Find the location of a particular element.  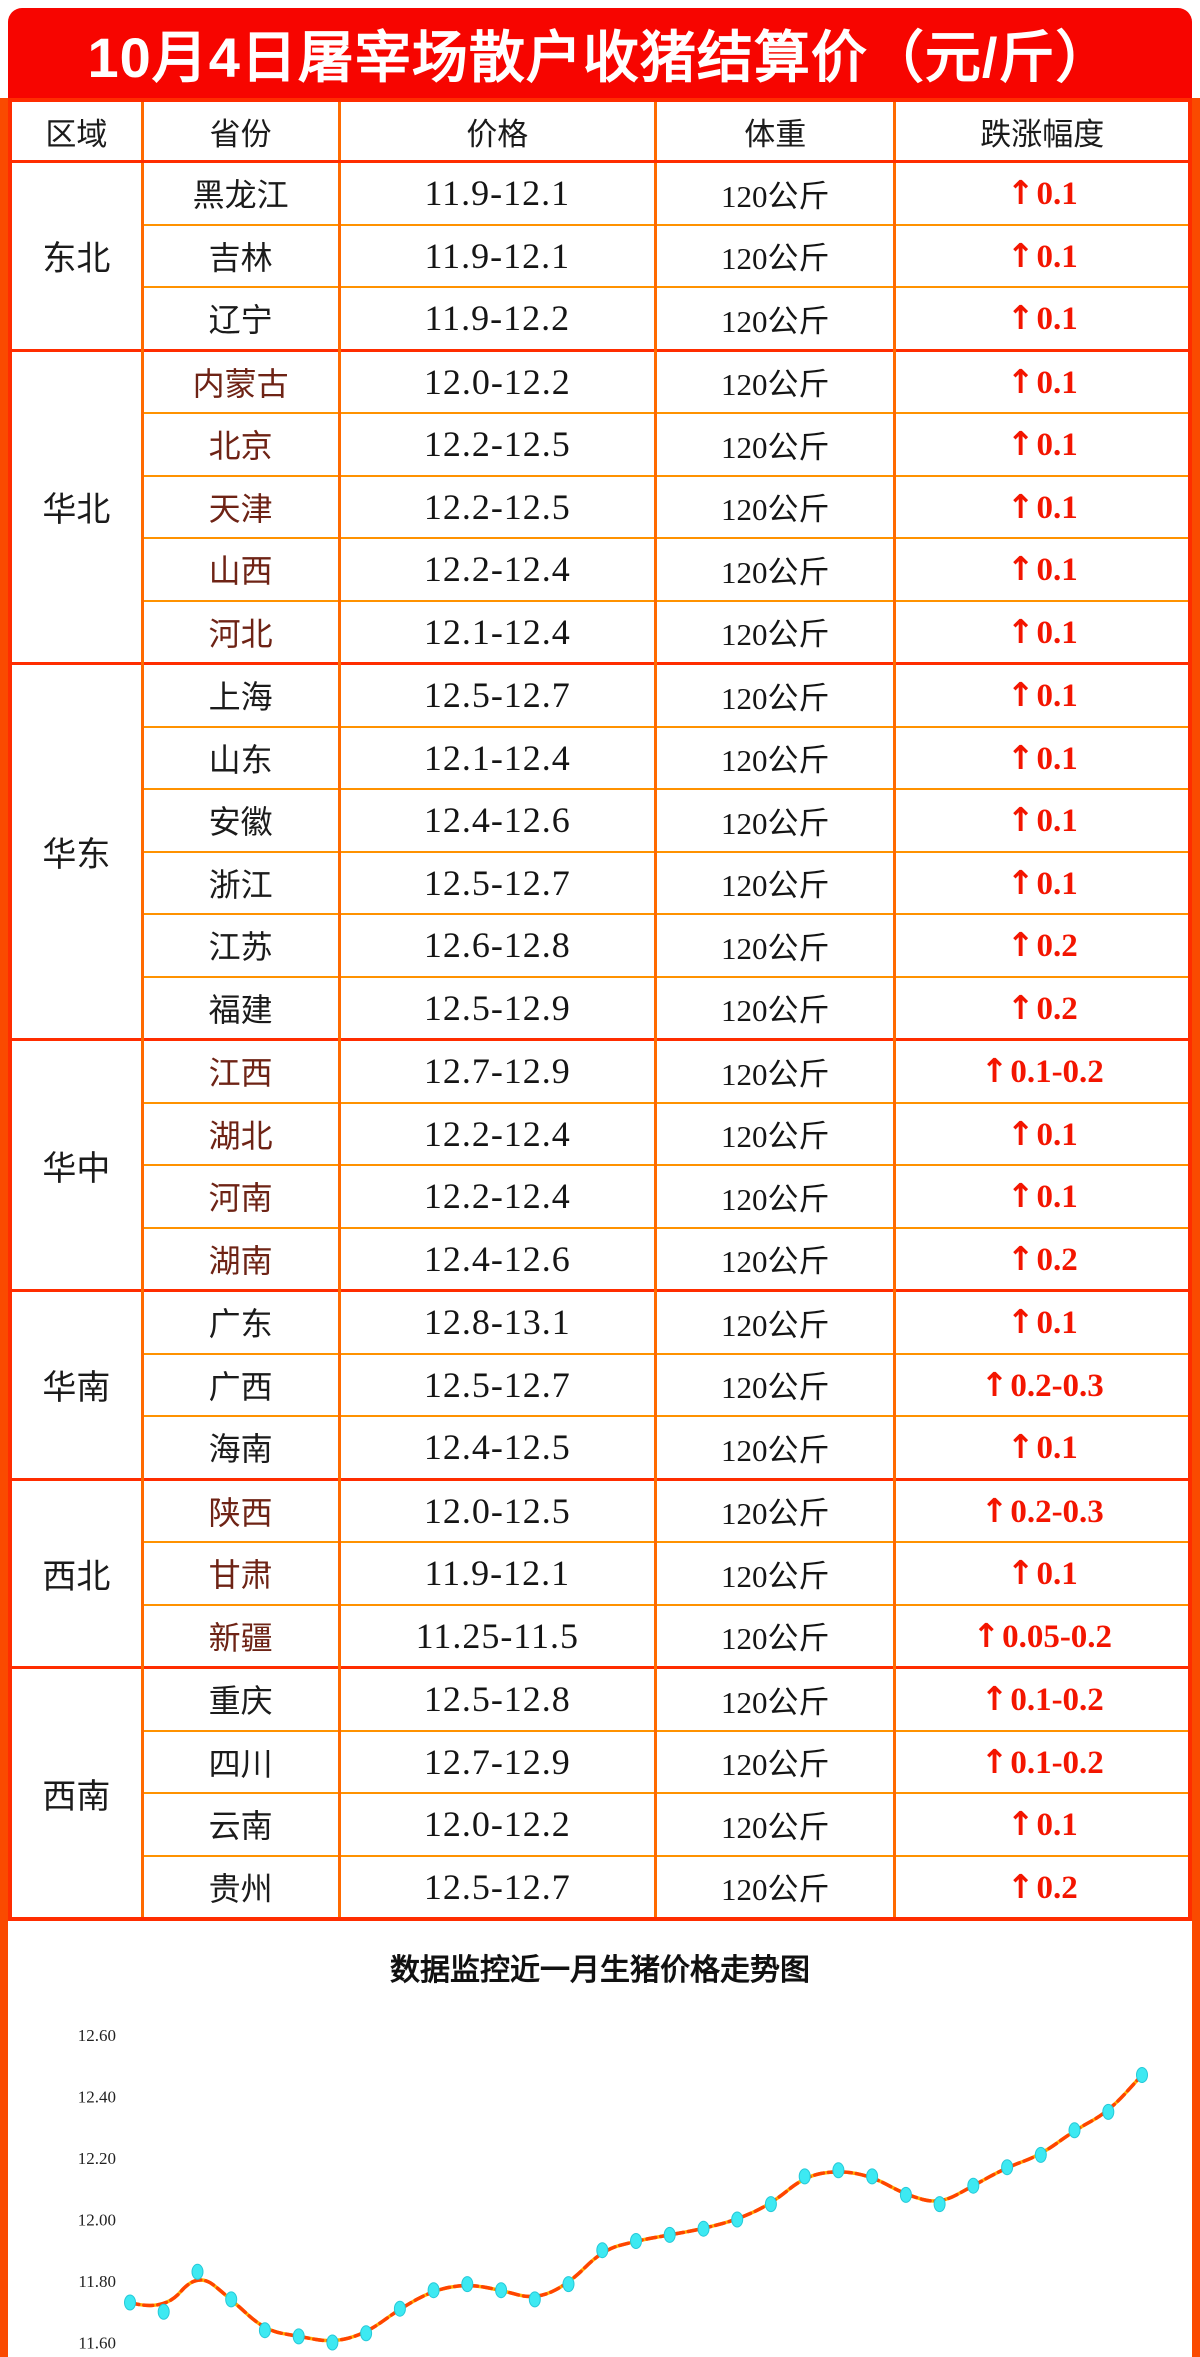

table-row: 云南 12.0-12.2 120公斤 ↑0.1 is located at coordinates (601, 1824).